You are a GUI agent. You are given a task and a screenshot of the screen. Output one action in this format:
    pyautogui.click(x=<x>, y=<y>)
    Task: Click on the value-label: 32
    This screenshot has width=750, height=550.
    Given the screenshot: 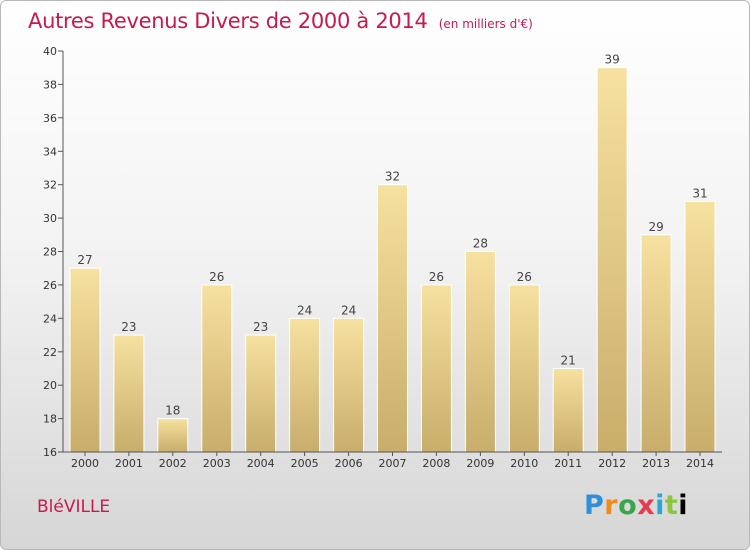 What is the action you would take?
    pyautogui.click(x=392, y=177)
    